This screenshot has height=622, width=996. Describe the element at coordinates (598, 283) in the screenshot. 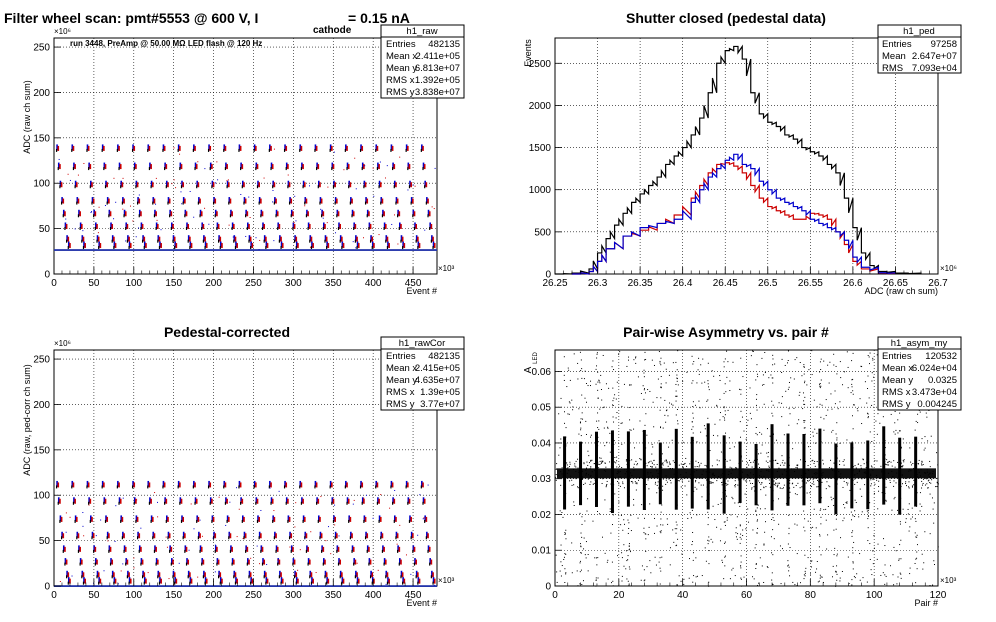

I see `ped-x-tick-label: 26.3` at that location.